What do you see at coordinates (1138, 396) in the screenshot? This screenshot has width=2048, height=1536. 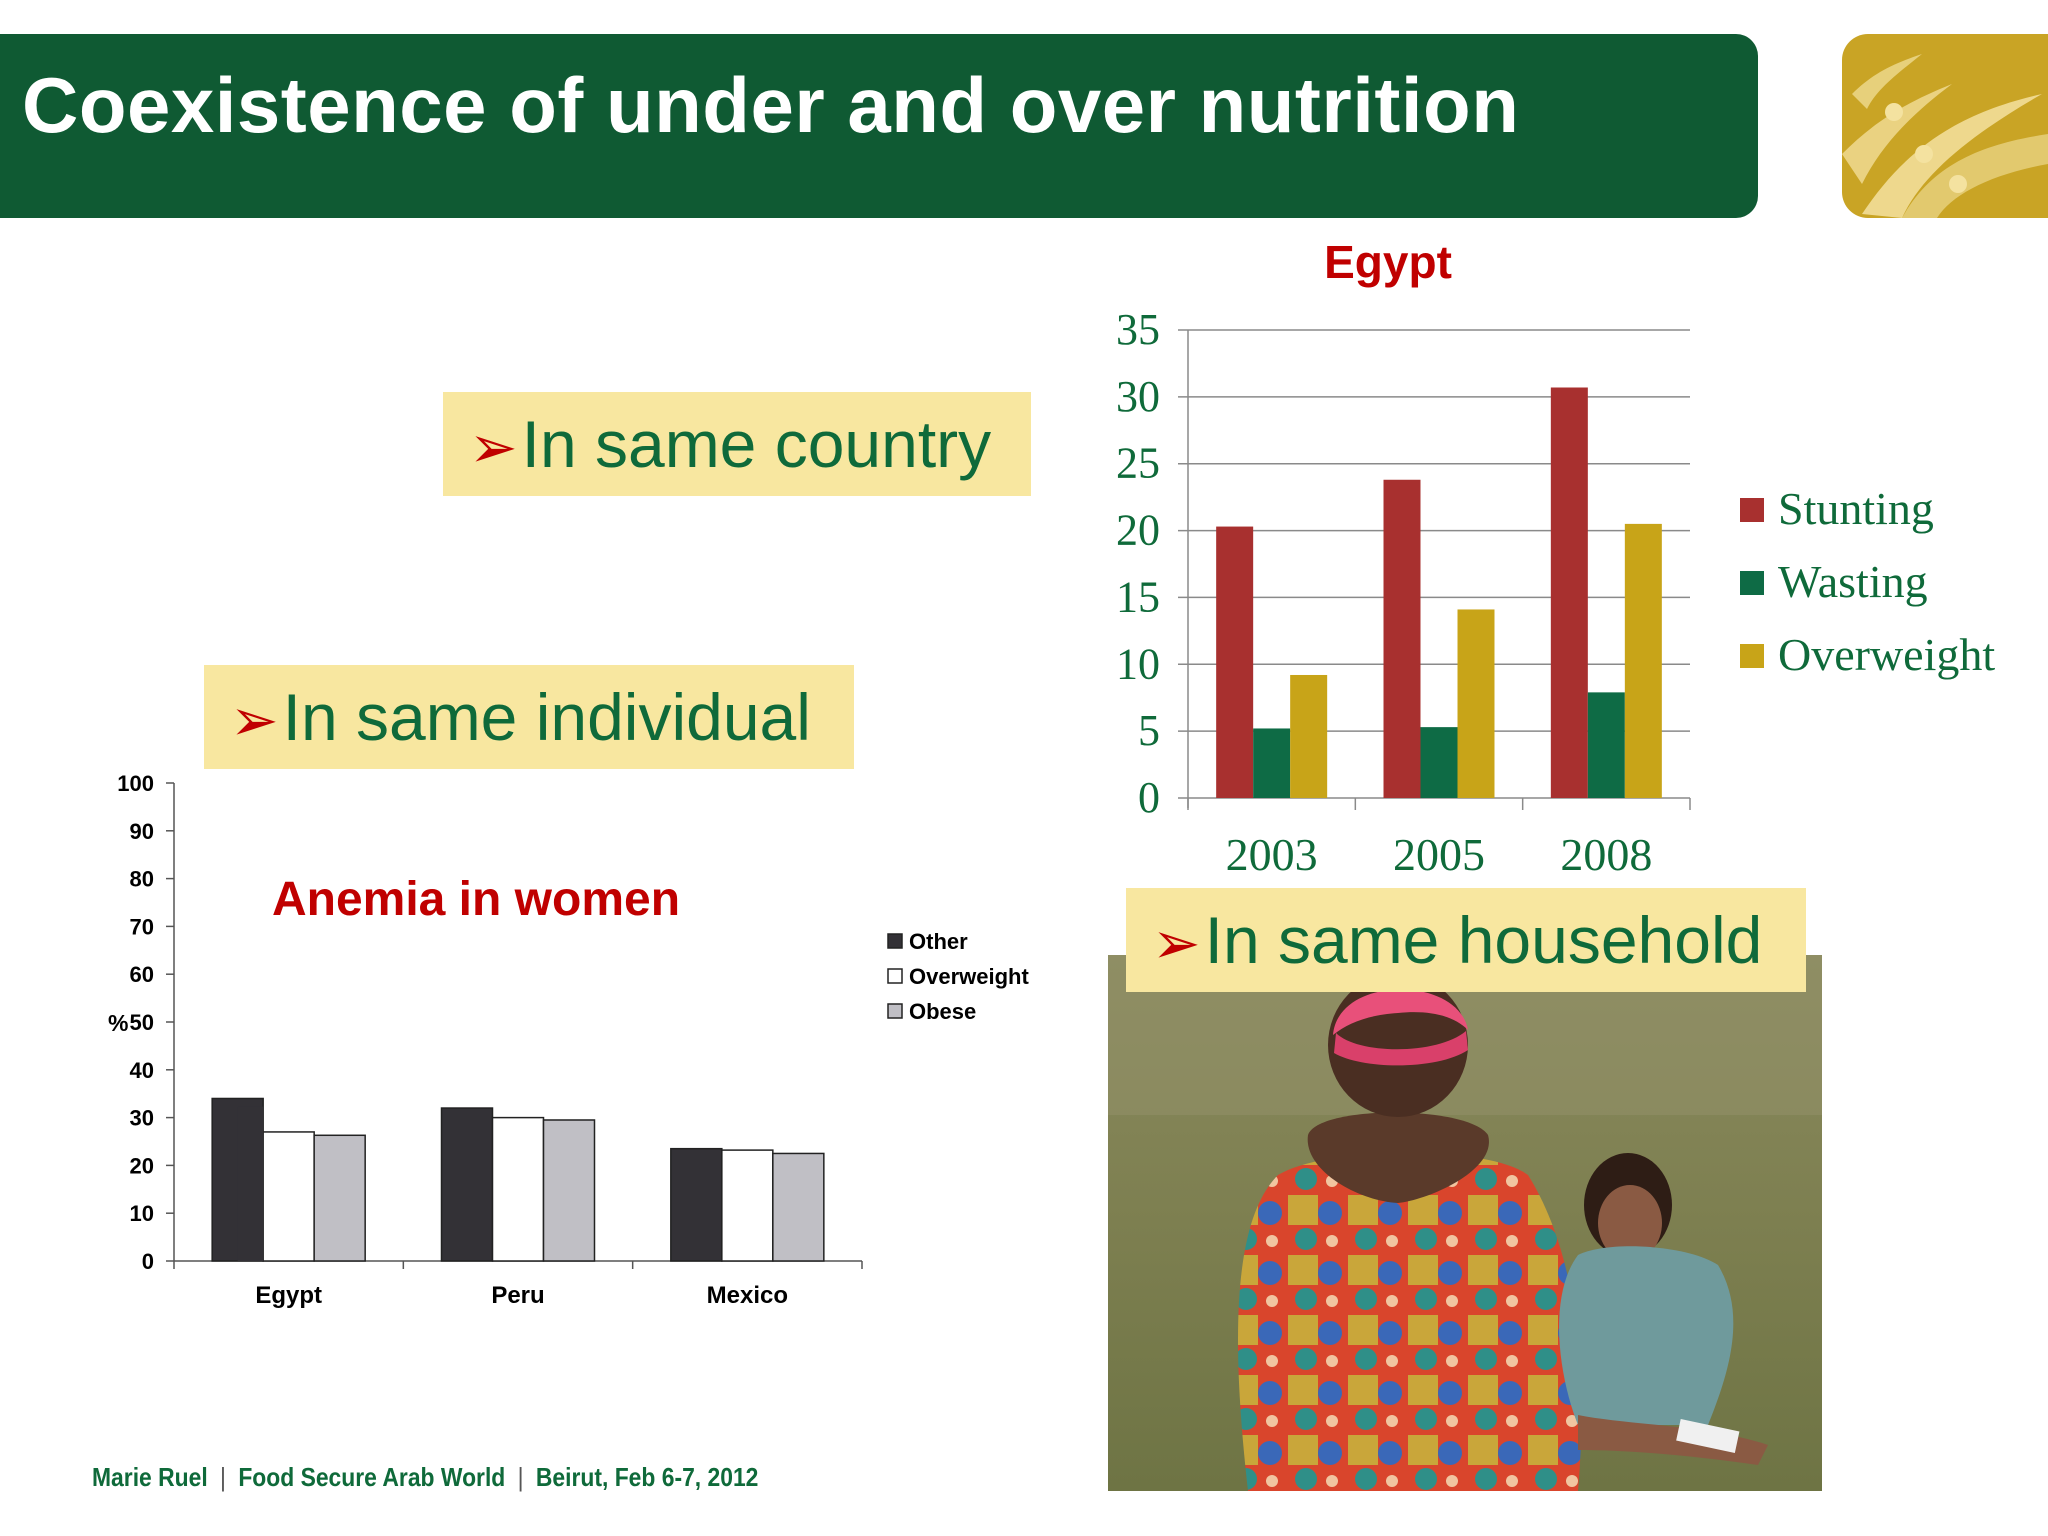 I see `egypt-y-tick-label: 30` at bounding box center [1138, 396].